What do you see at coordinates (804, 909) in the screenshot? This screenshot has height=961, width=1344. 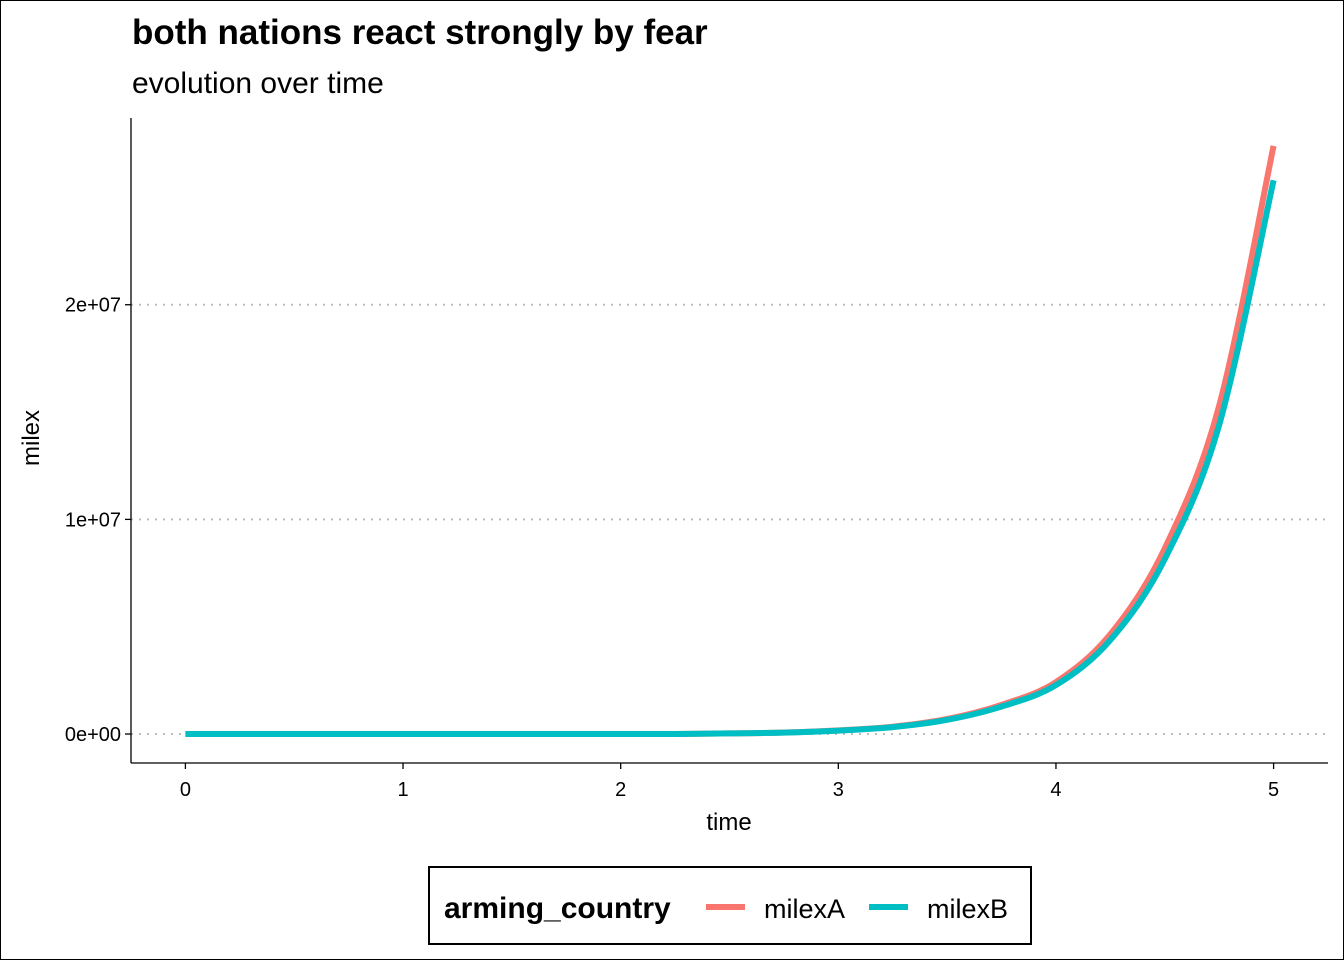 I see `legend-label-milexA: milexA` at bounding box center [804, 909].